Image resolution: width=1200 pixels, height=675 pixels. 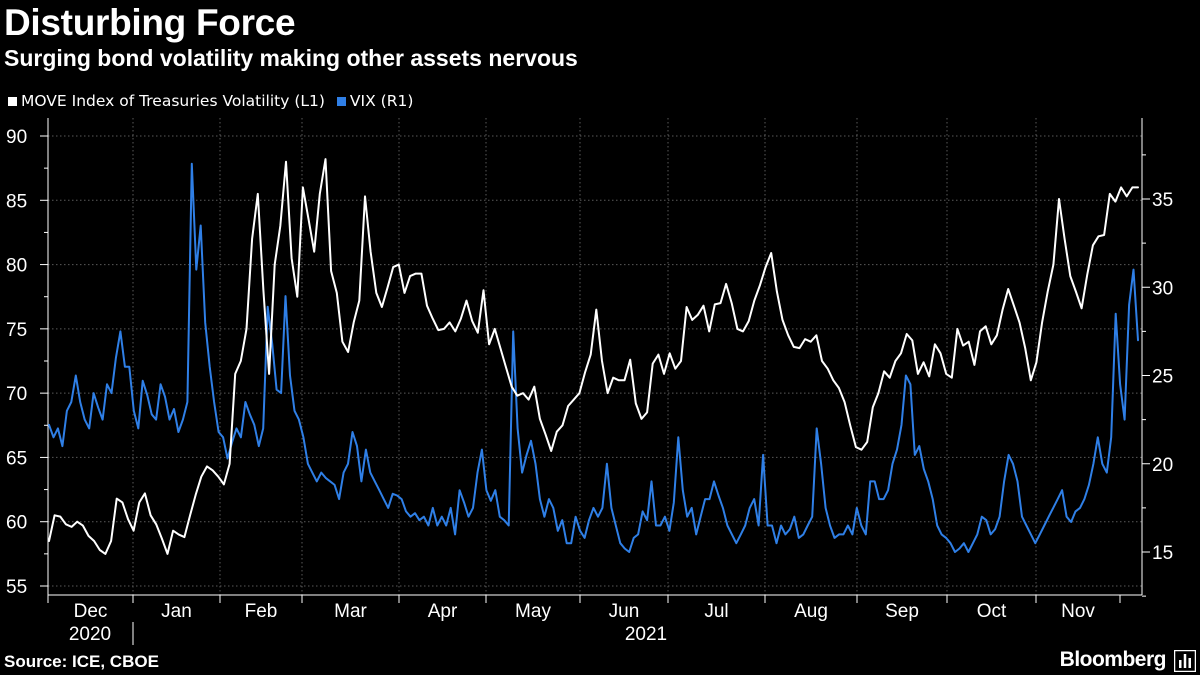 What do you see at coordinates (443, 611) in the screenshot?
I see `x-axis-month-label: Apr` at bounding box center [443, 611].